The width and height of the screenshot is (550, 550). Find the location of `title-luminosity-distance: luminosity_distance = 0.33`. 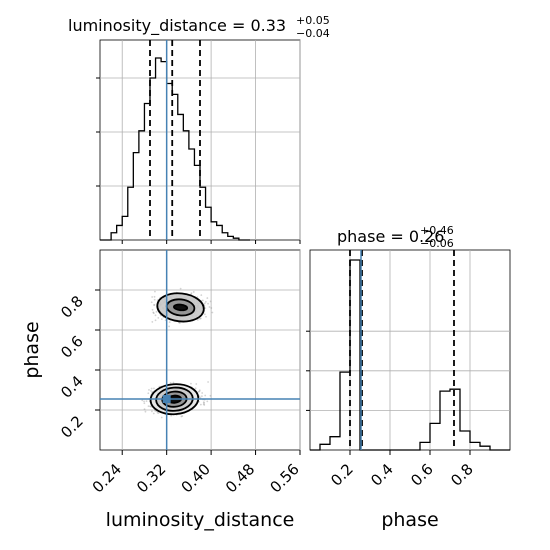

title-luminosity-distance: luminosity_distance = 0.33 is located at coordinates (177, 26).